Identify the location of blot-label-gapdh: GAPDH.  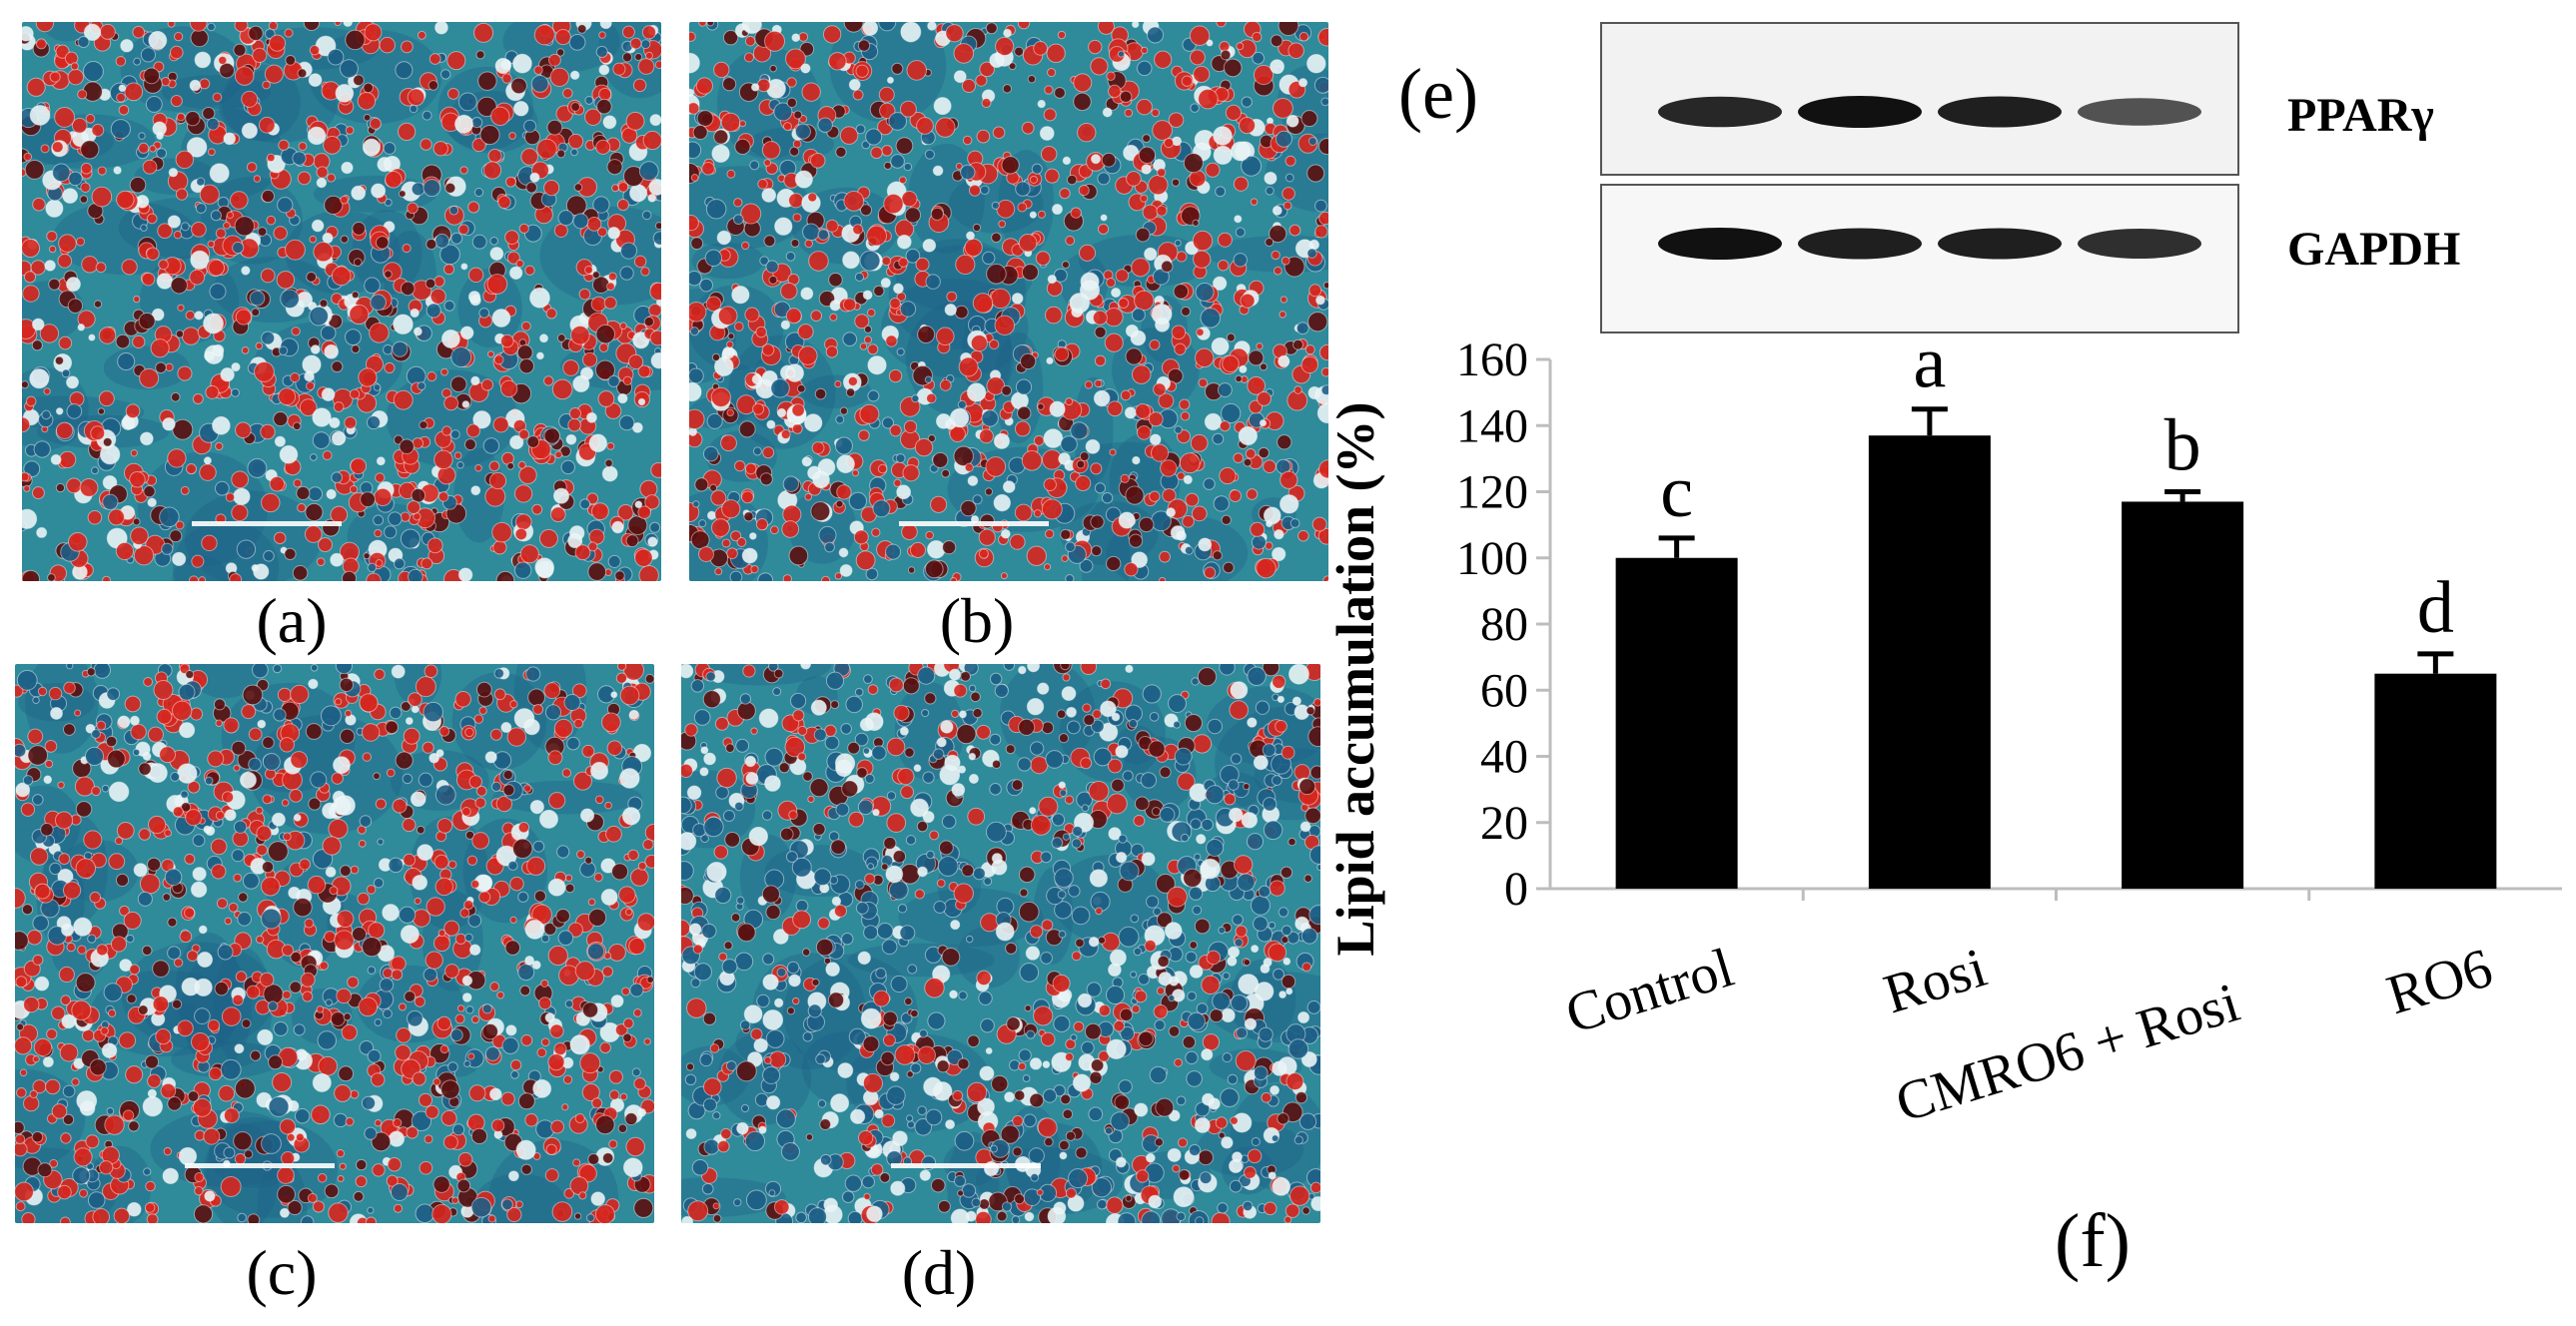
(2374, 249).